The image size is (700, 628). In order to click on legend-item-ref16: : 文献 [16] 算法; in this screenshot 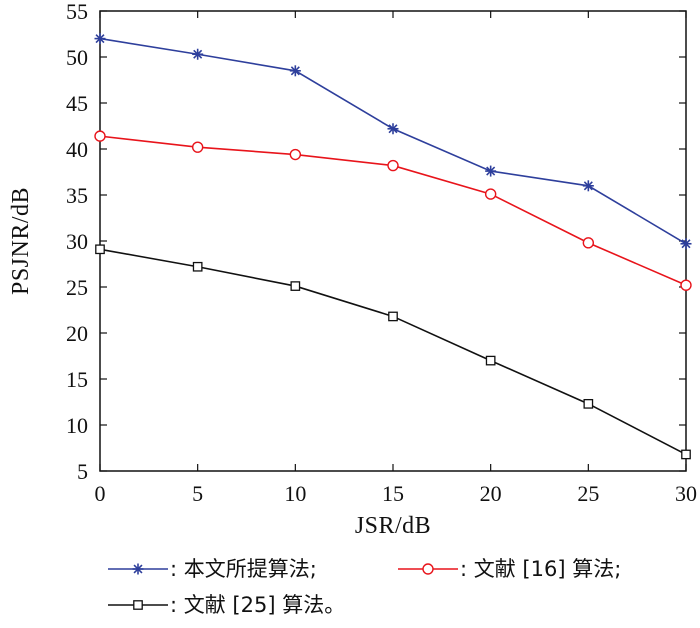, I will do `click(509, 569)`.